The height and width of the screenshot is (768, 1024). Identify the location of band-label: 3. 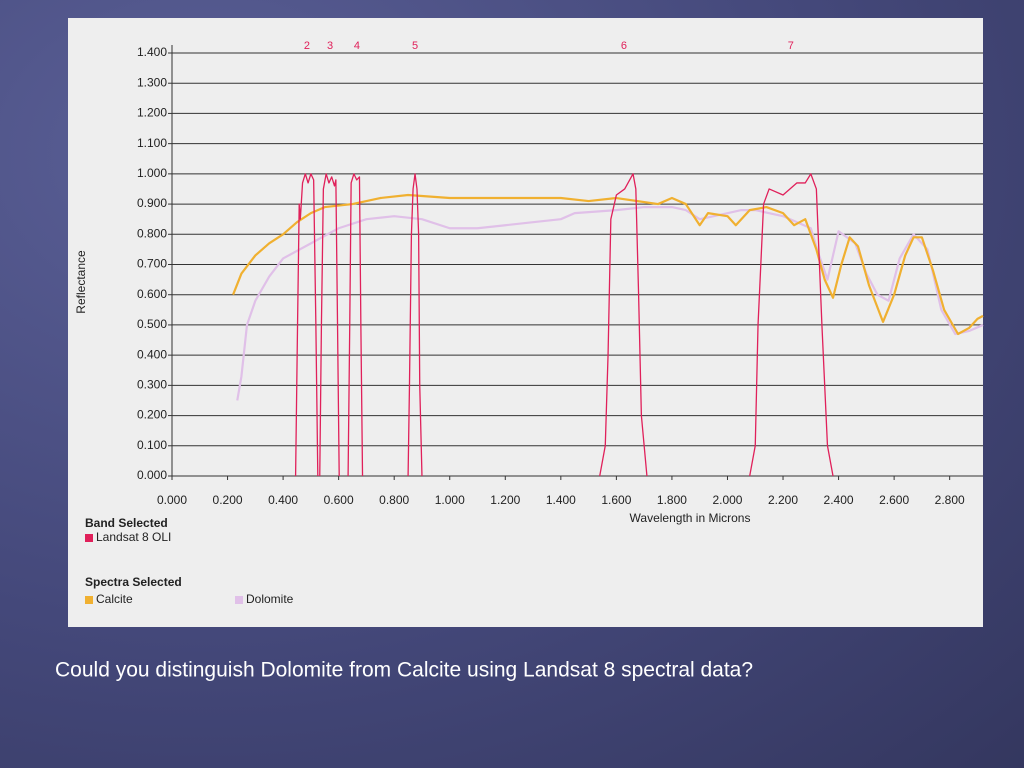
(330, 46).